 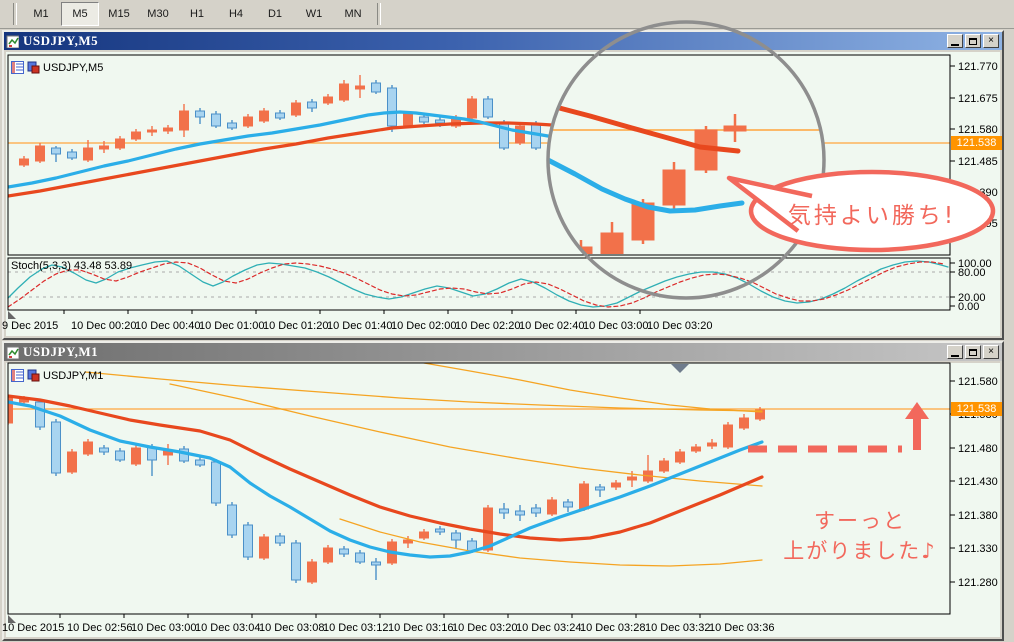 I want to click on chart-symbol-label-m5: USDJPY,M5, so click(x=57, y=67).